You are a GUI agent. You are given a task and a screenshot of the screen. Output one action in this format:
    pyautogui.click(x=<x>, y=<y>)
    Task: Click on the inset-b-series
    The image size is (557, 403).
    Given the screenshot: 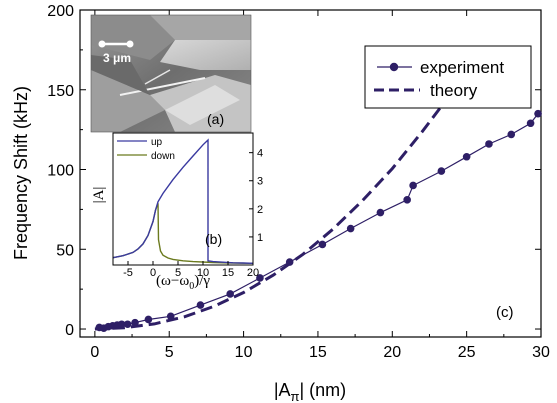 What is the action you would take?
    pyautogui.click(x=183, y=201)
    